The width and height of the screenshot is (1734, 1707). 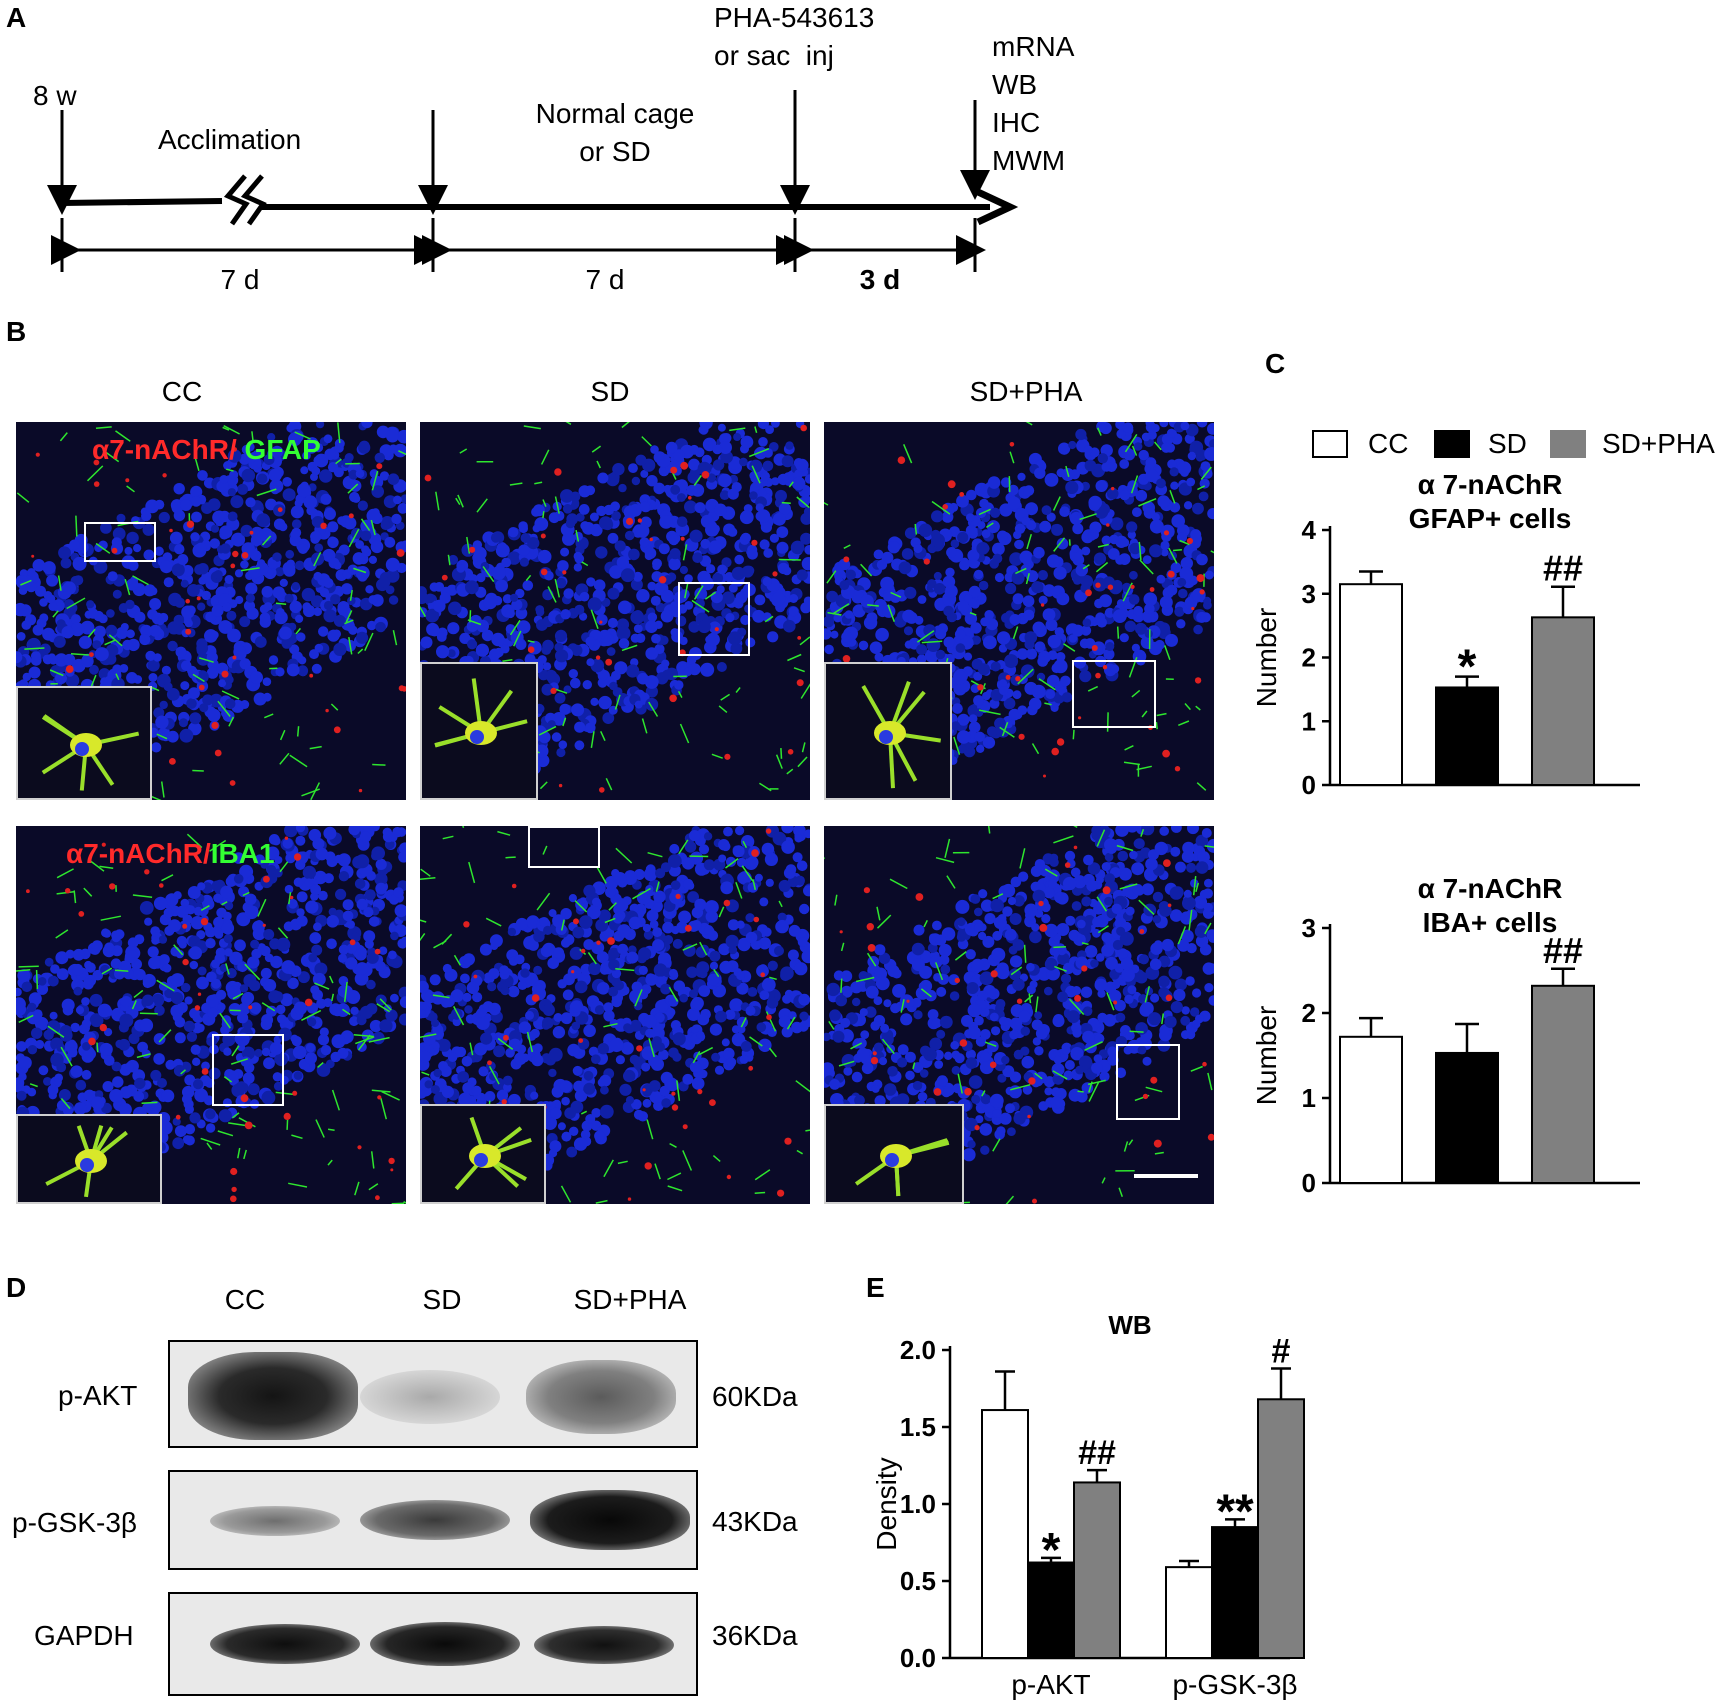 I want to click on legend-label-cc: CC, so click(x=1388, y=443).